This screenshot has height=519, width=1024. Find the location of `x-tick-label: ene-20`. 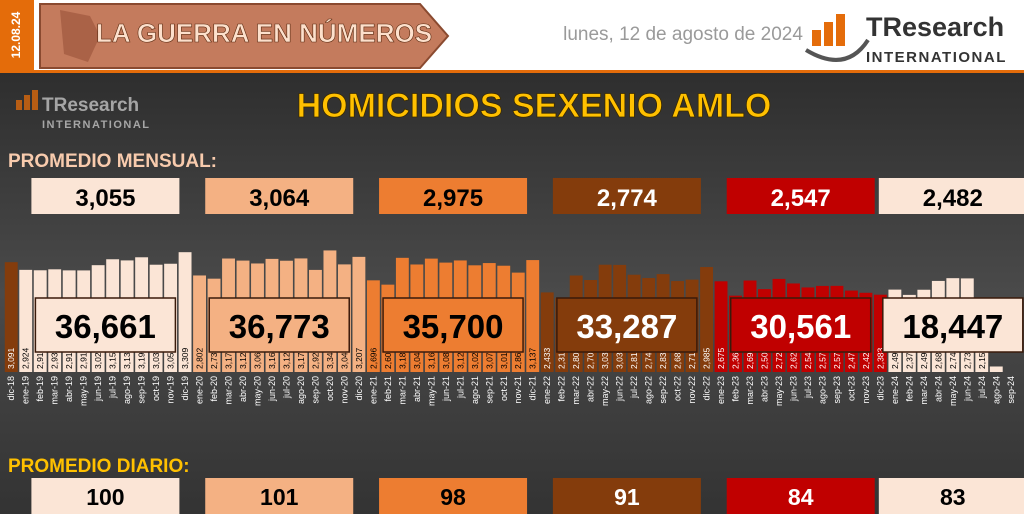

x-tick-label: ene-20 is located at coordinates (200, 390).